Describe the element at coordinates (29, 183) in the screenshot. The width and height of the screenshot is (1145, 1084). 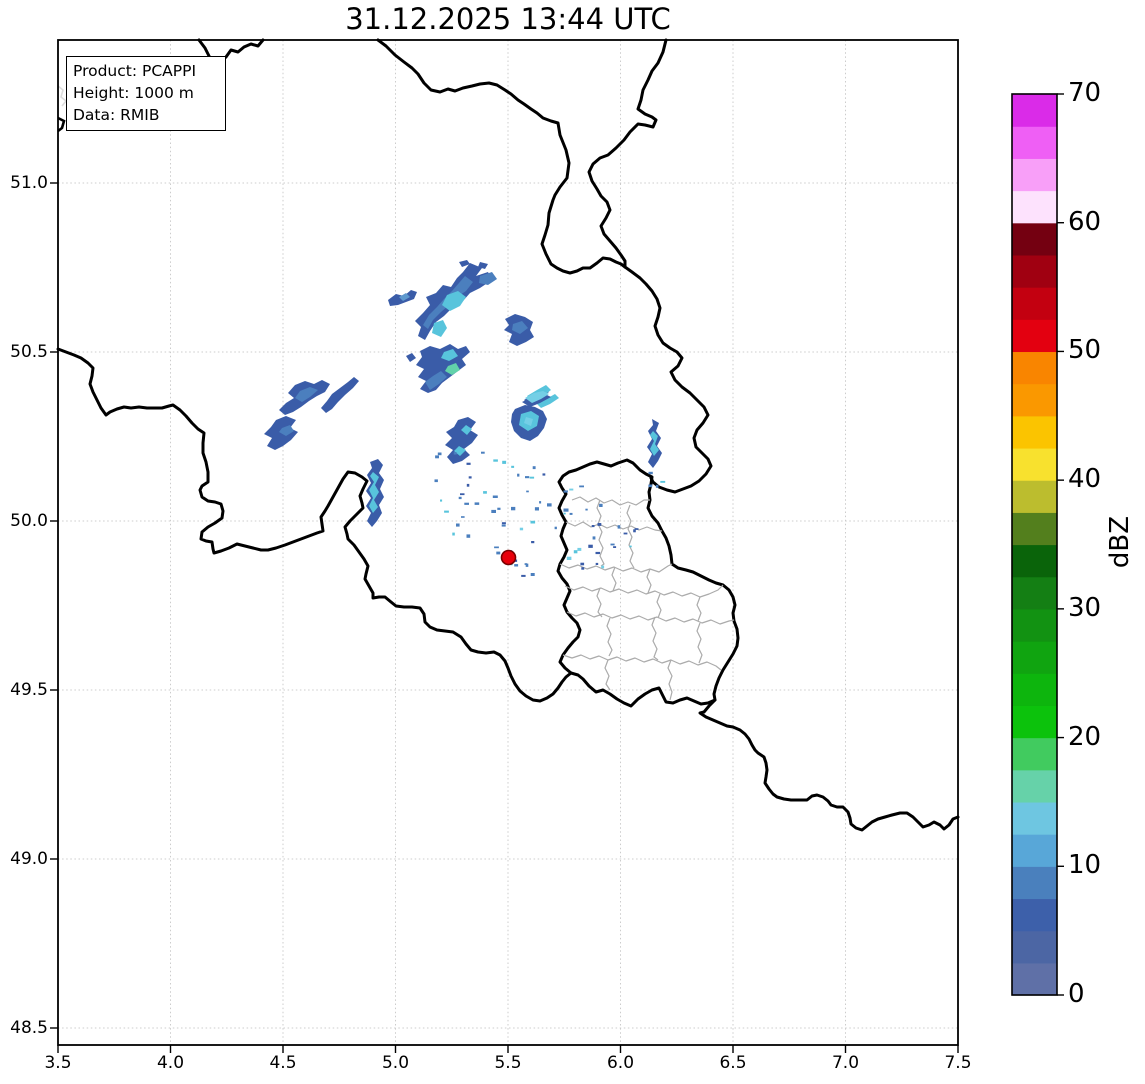
I see `y-tick-label: 51.0` at that location.